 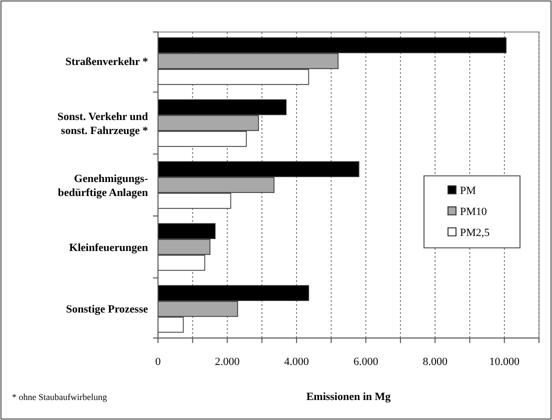 I want to click on legend-label: PM10, so click(x=474, y=212).